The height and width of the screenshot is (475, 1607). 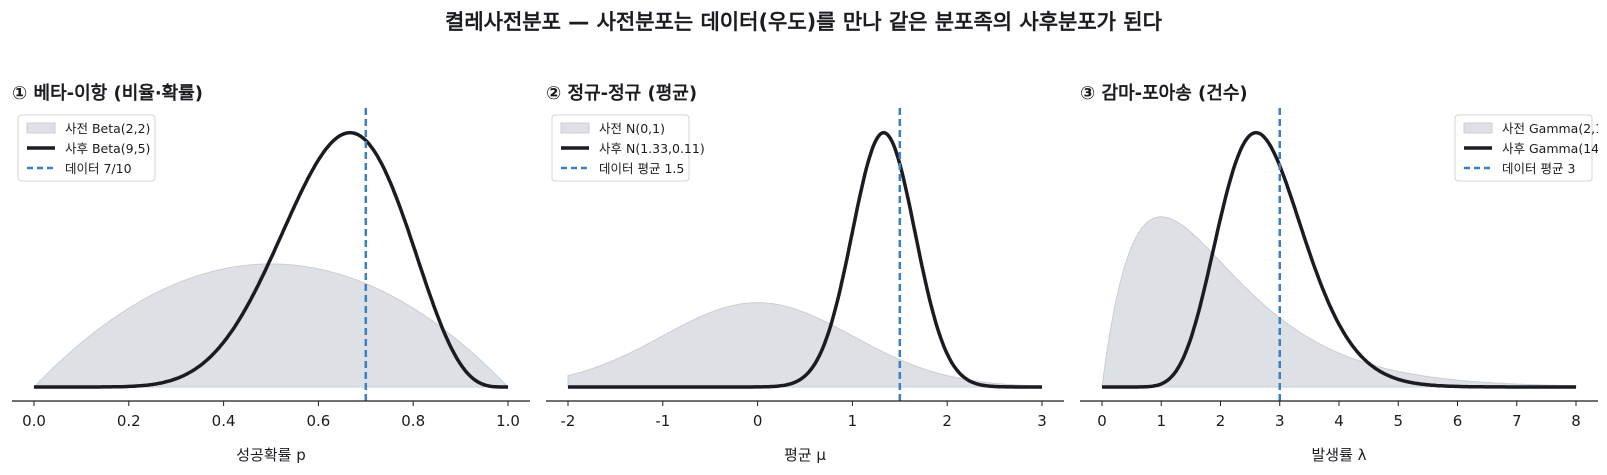 I want to click on legend-prior-label: 사전 N(0,1), so click(x=632, y=128).